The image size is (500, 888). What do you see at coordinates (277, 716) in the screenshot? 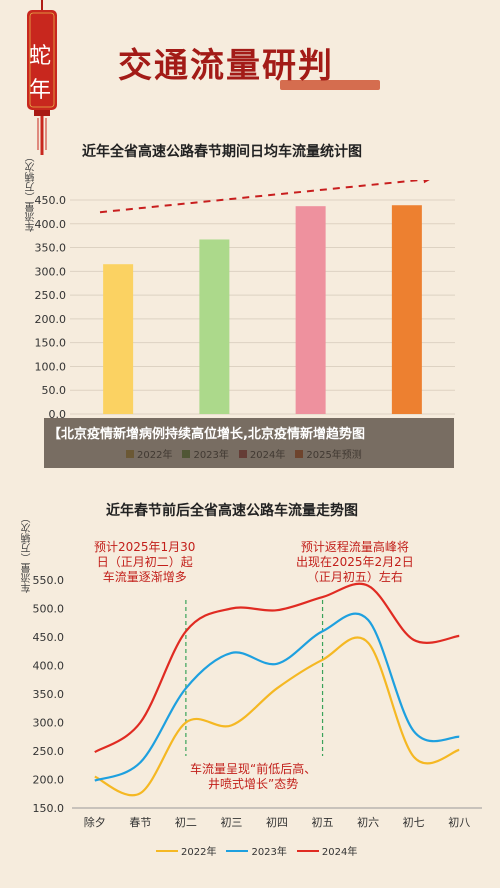
I see `series-line-2022年` at bounding box center [277, 716].